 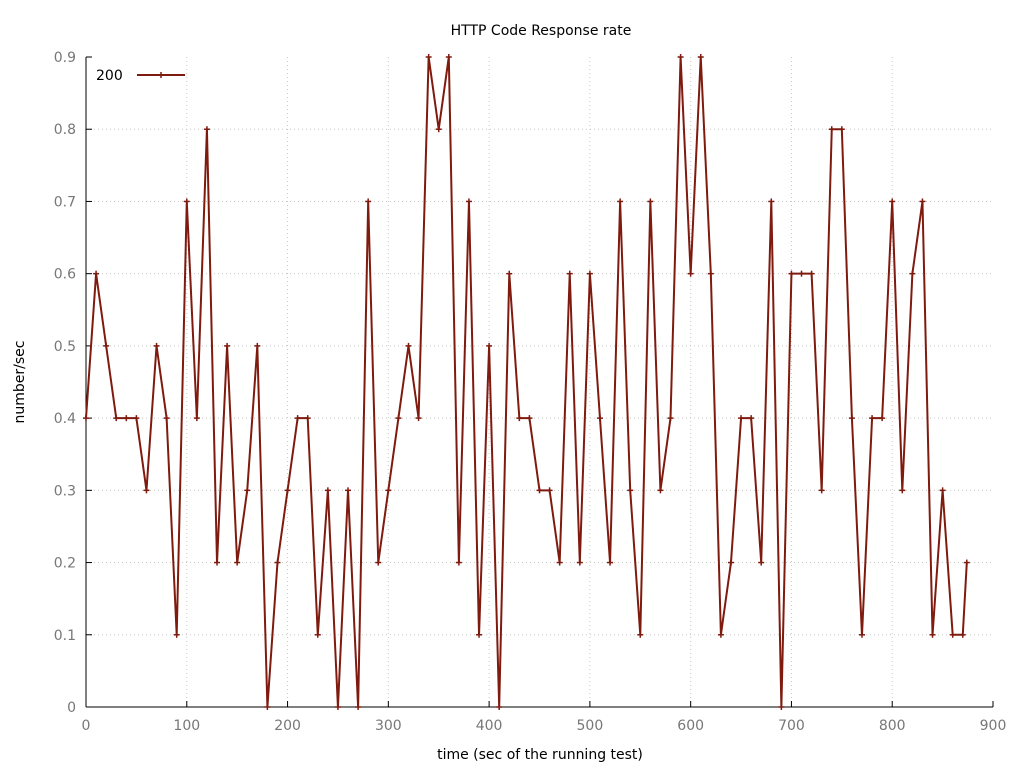 What do you see at coordinates (65, 275) in the screenshot?
I see `y-tick-label: 0.6` at bounding box center [65, 275].